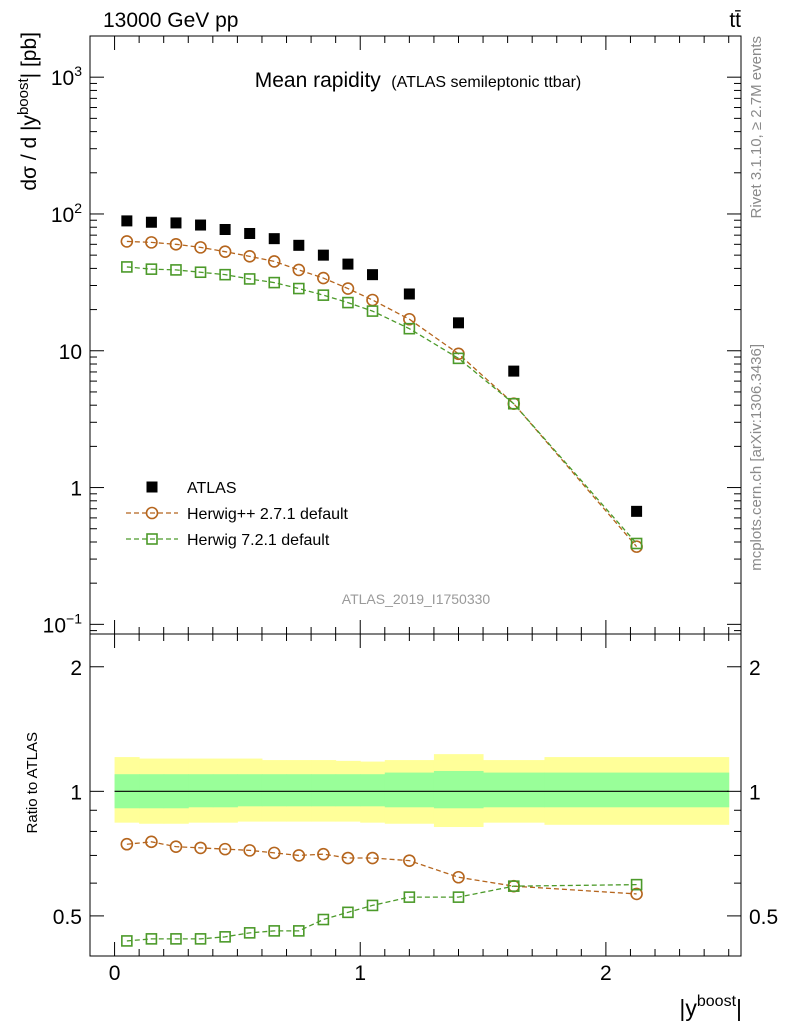 This screenshot has height=1024, width=786. What do you see at coordinates (763, 917) in the screenshot?
I see `y-tick-label-right: 0.5` at bounding box center [763, 917].